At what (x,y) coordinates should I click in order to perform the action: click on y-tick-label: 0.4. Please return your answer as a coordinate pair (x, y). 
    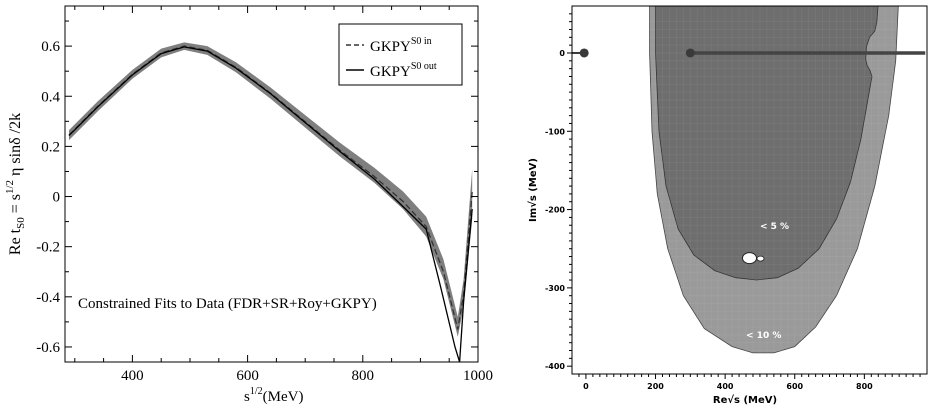
    Looking at the image, I should click on (50, 97).